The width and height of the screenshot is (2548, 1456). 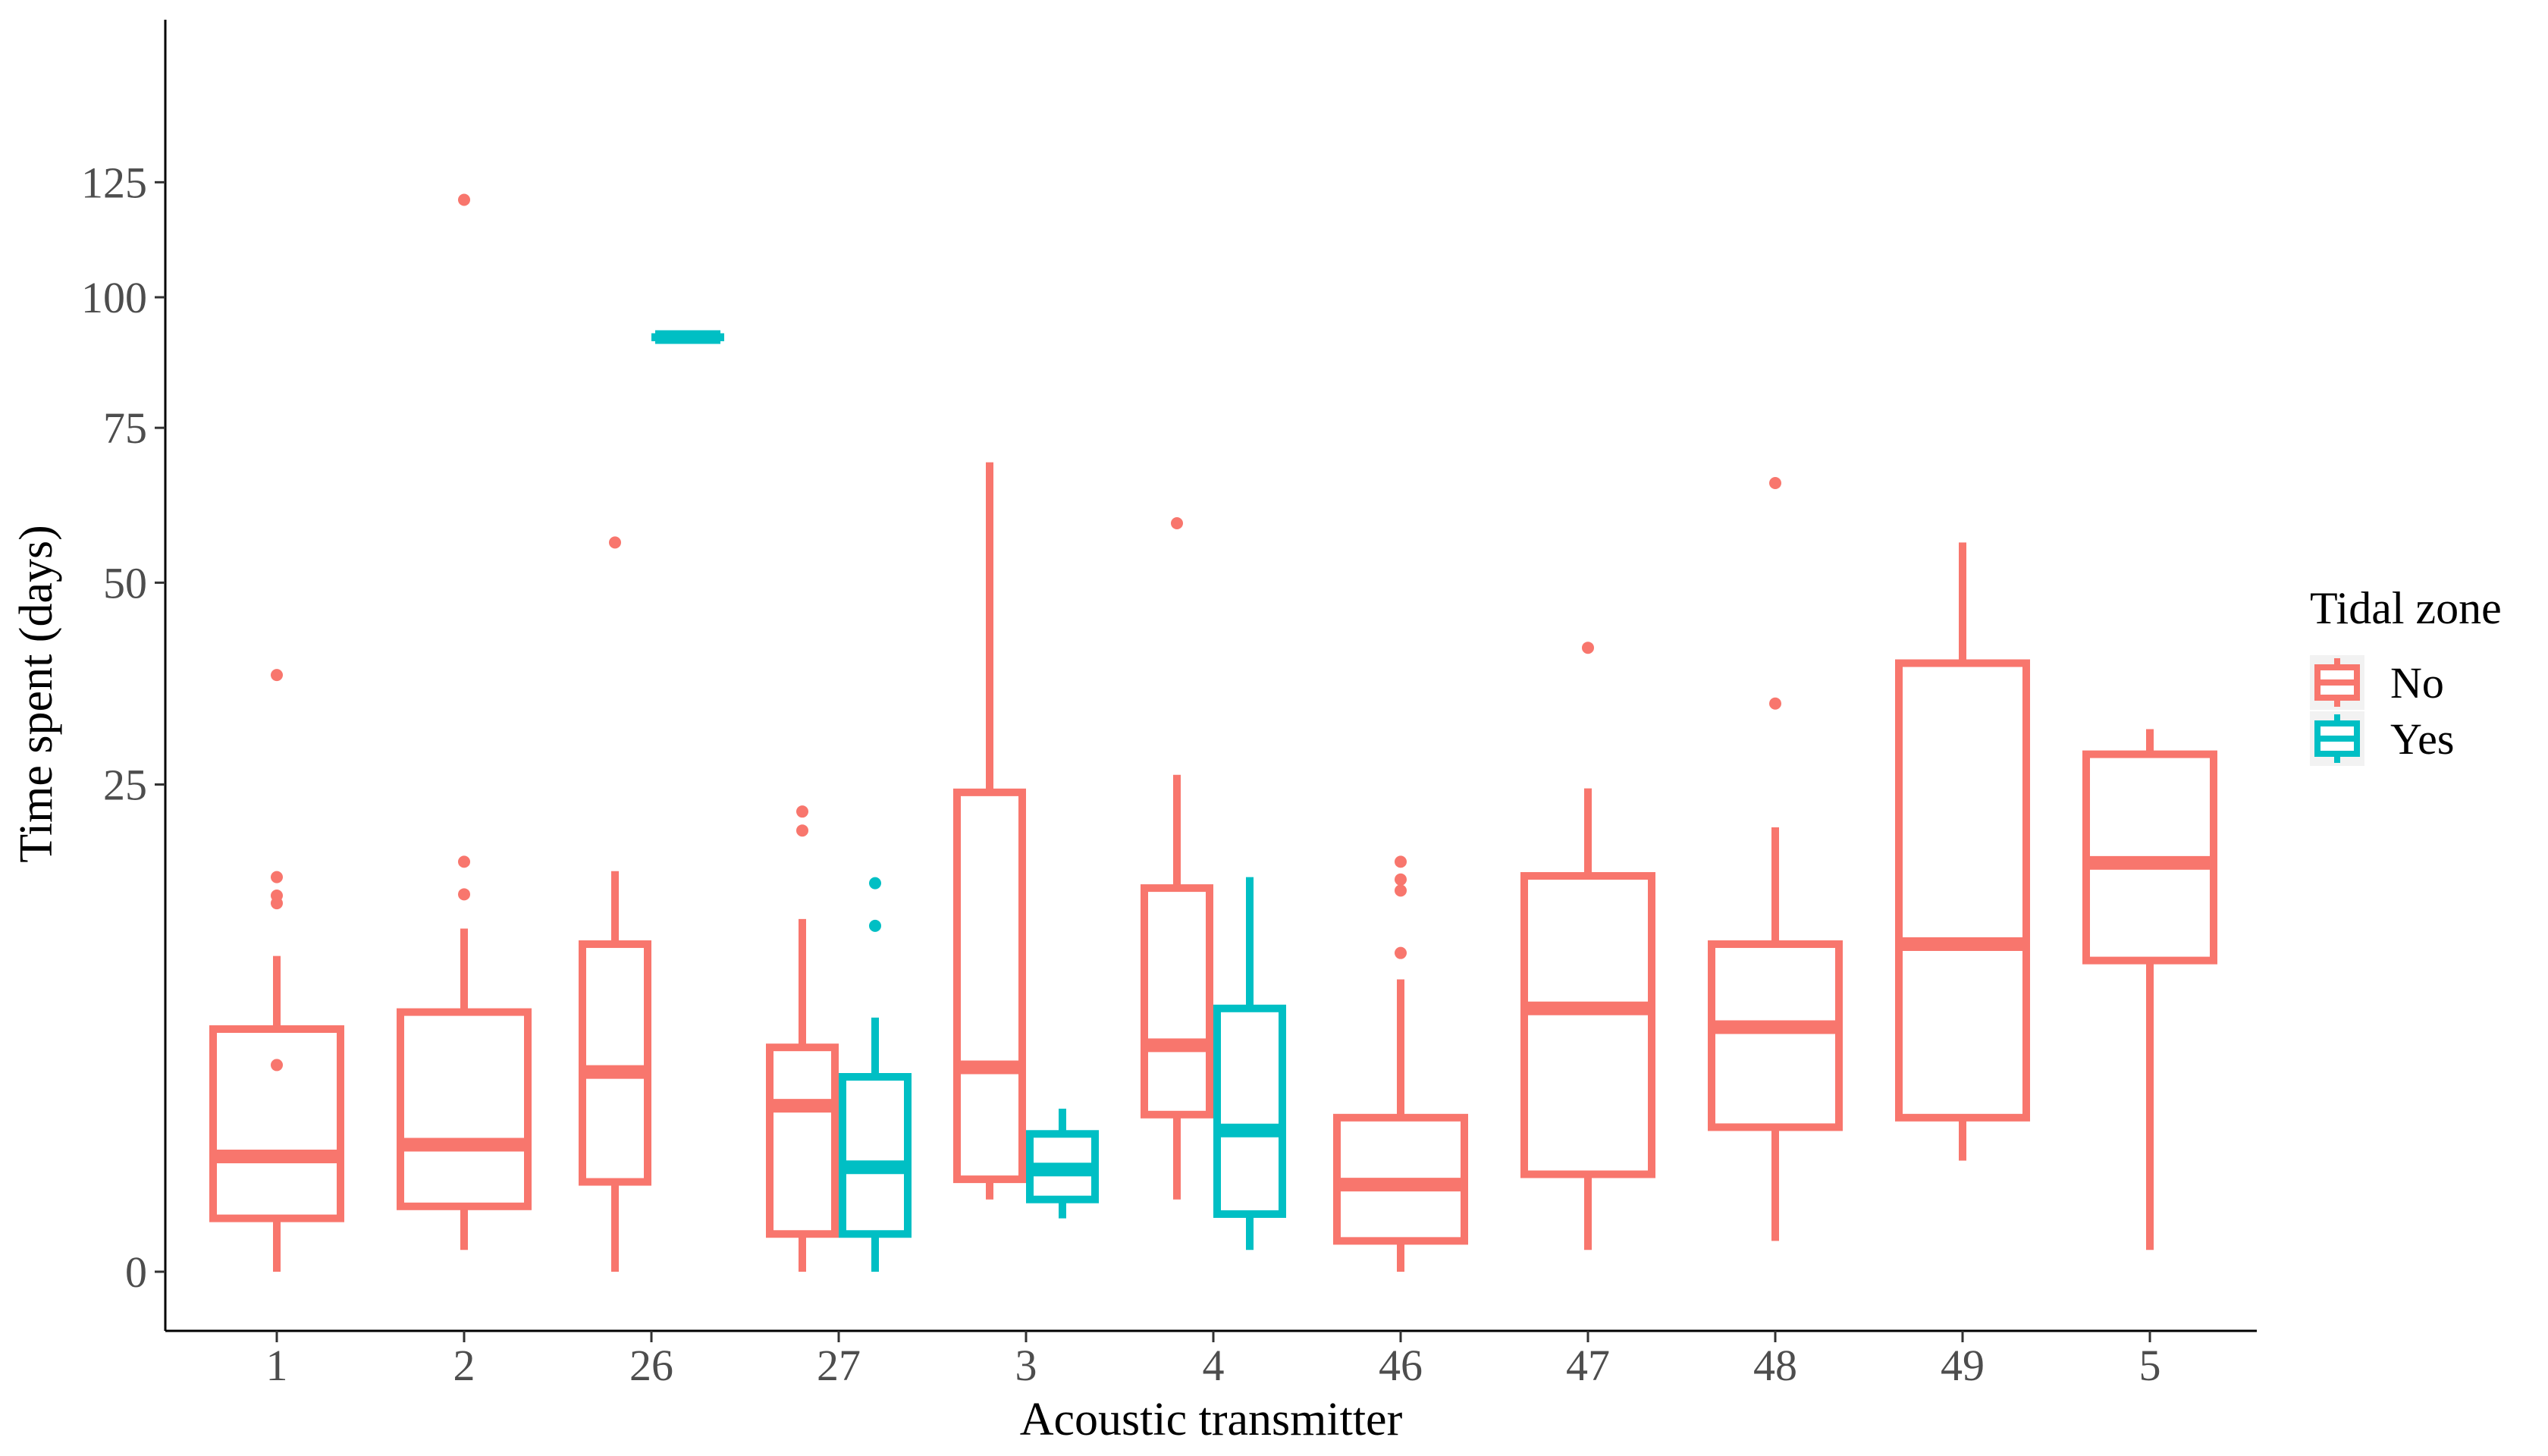 I want to click on x-tick-label: 4, so click(x=1214, y=1365).